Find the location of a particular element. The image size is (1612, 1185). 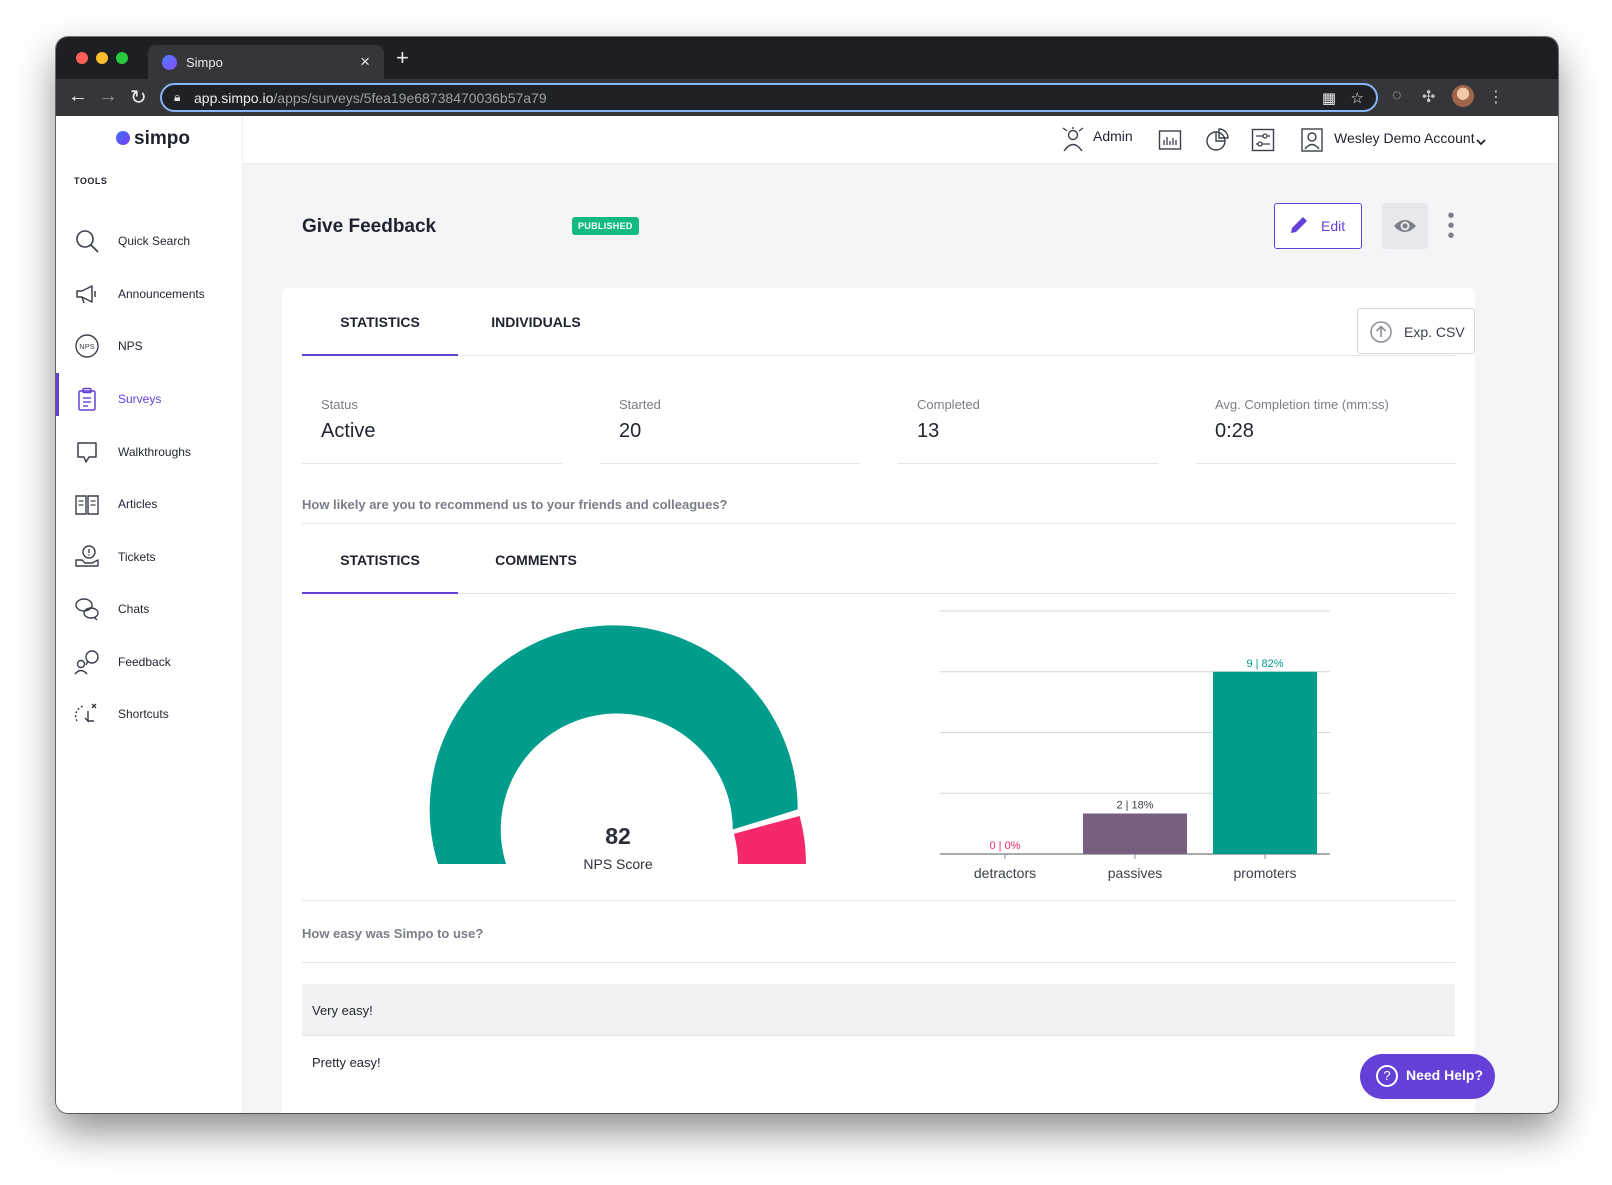

x-tick-label: promoters is located at coordinates (1264, 873).